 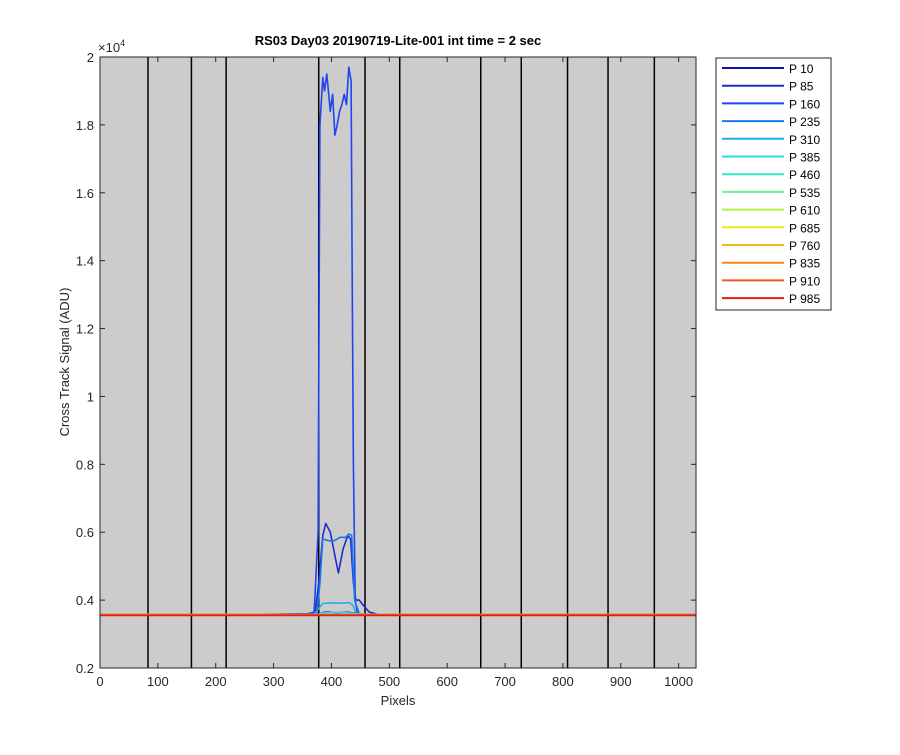 I want to click on legend-label: P 10, so click(x=801, y=69).